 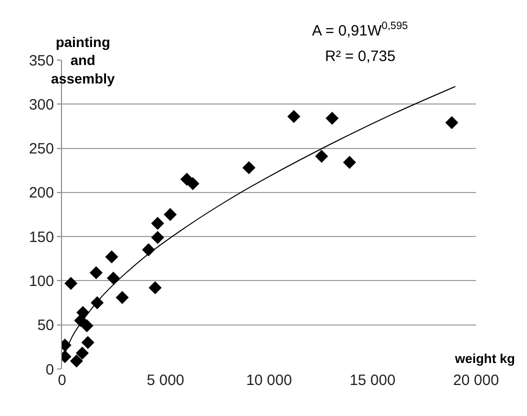 What do you see at coordinates (41, 61) in the screenshot?
I see `y-tick-label: 350` at bounding box center [41, 61].